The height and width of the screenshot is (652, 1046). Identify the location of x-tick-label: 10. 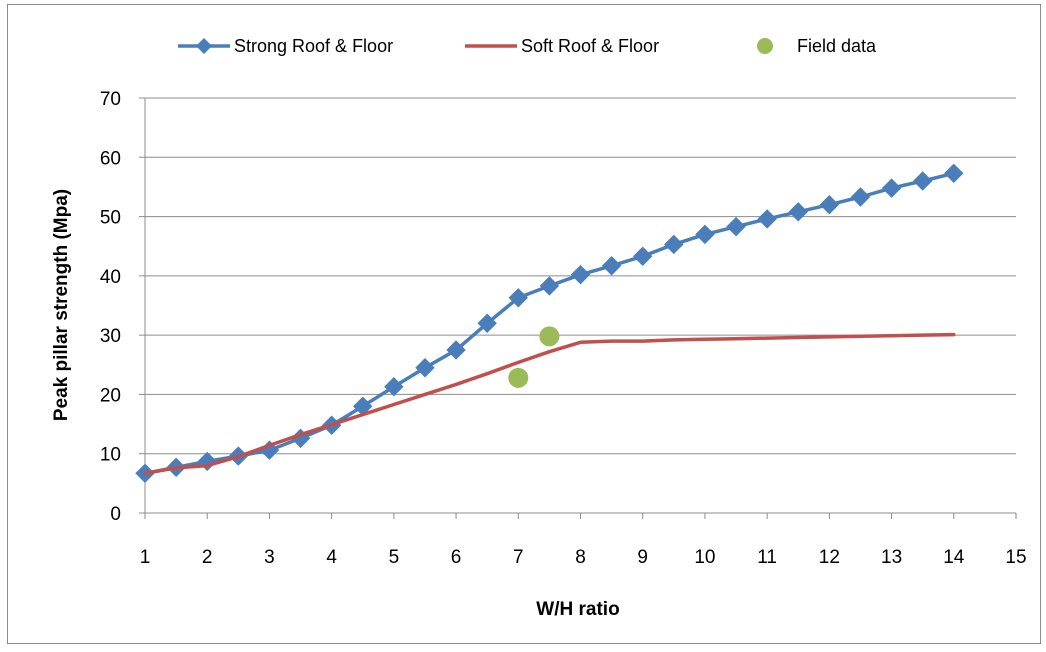
(704, 557).